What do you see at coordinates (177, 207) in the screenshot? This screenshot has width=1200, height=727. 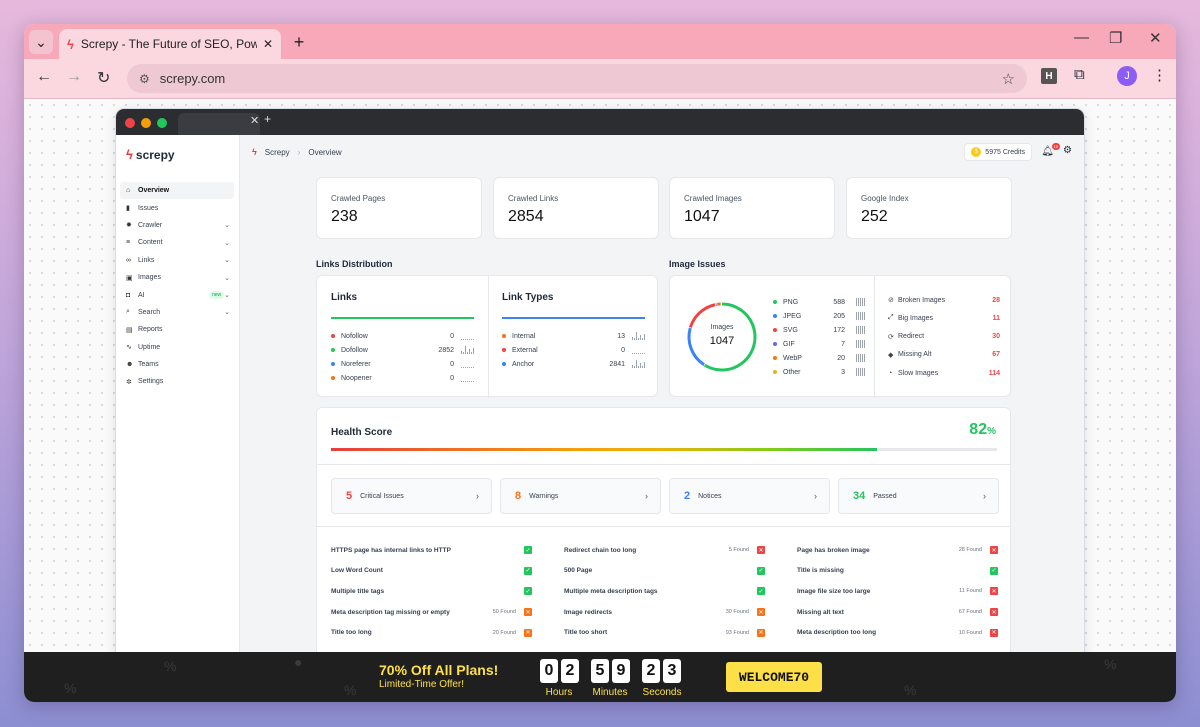 I see `sidebar-item-issues: ▮ Issues` at bounding box center [177, 207].